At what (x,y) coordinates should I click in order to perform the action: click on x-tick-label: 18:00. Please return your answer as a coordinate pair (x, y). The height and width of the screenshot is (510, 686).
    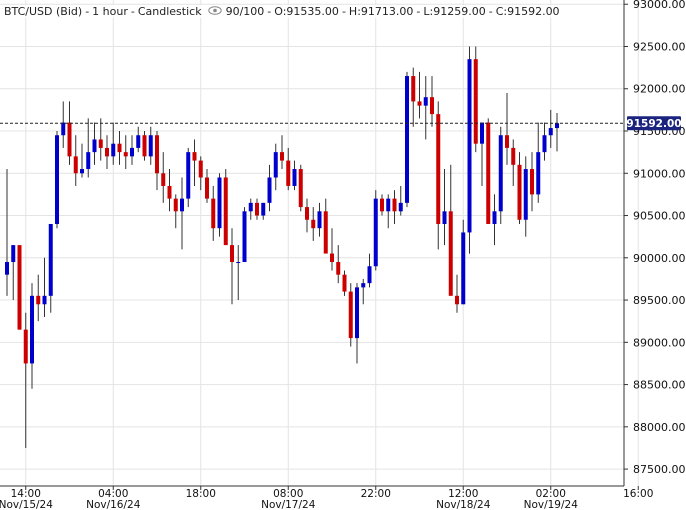
    Looking at the image, I should click on (201, 494).